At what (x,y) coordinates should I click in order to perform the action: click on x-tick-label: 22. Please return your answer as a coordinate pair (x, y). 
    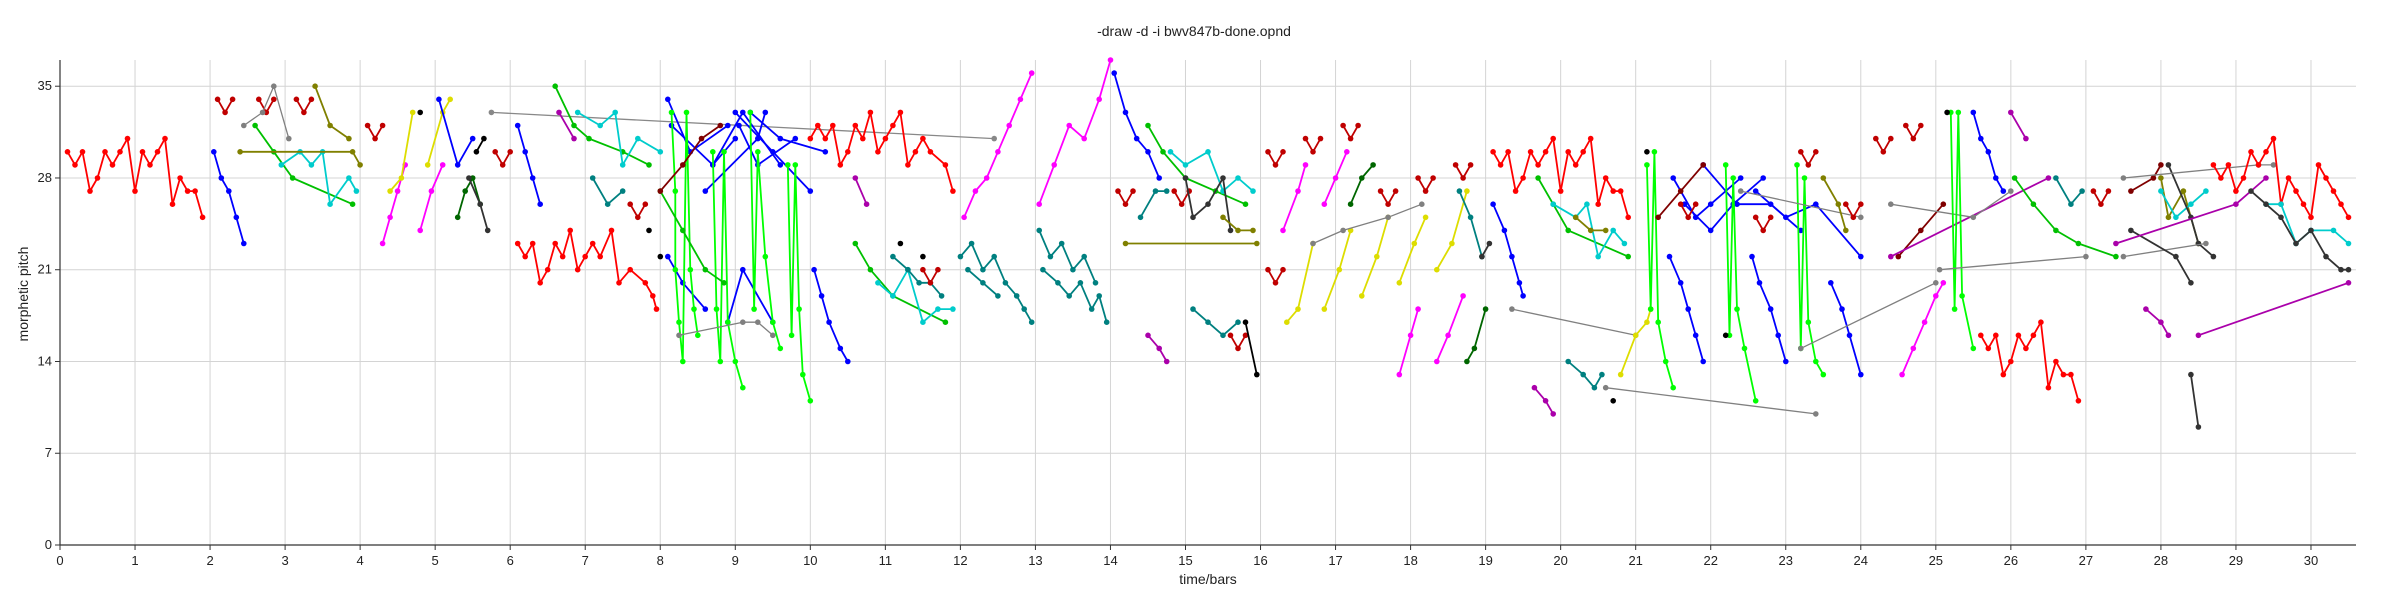
    Looking at the image, I should click on (1710, 560).